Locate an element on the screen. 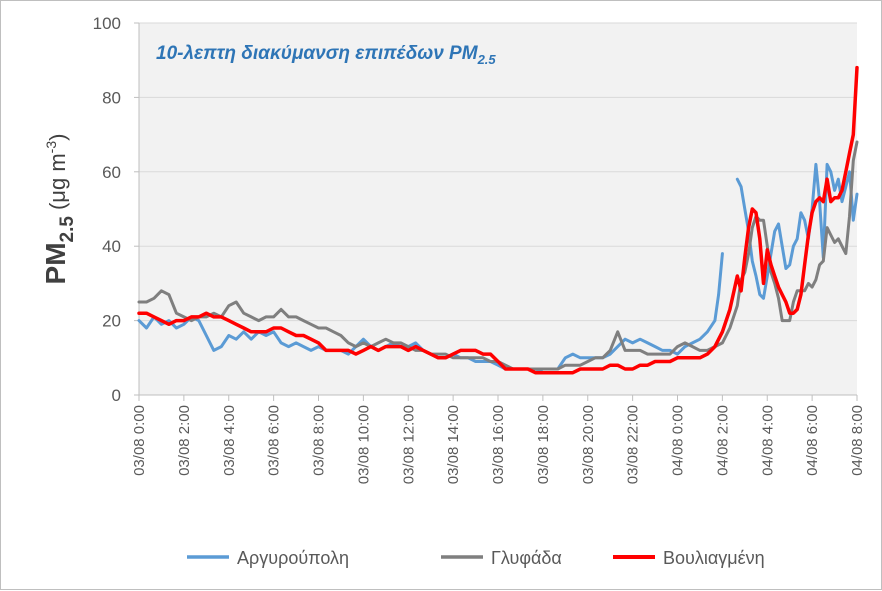 This screenshot has height=591, width=882. x-tick-label: 04/08 6:00 is located at coordinates (812, 440).